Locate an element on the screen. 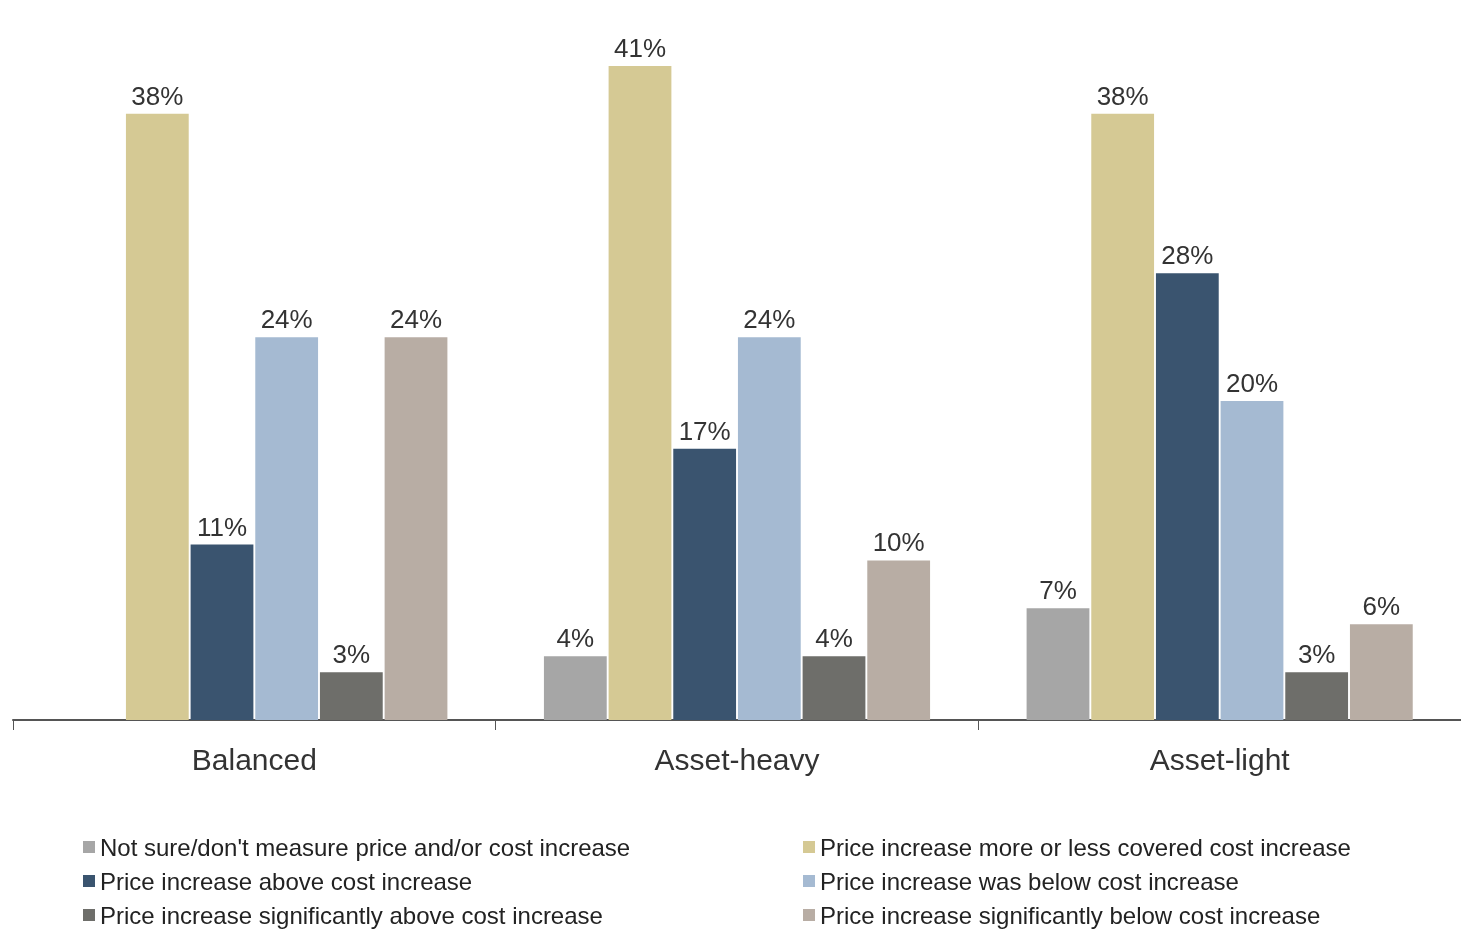 The width and height of the screenshot is (1461, 940). legend-label: Price increase was below cost increase is located at coordinates (1029, 881).